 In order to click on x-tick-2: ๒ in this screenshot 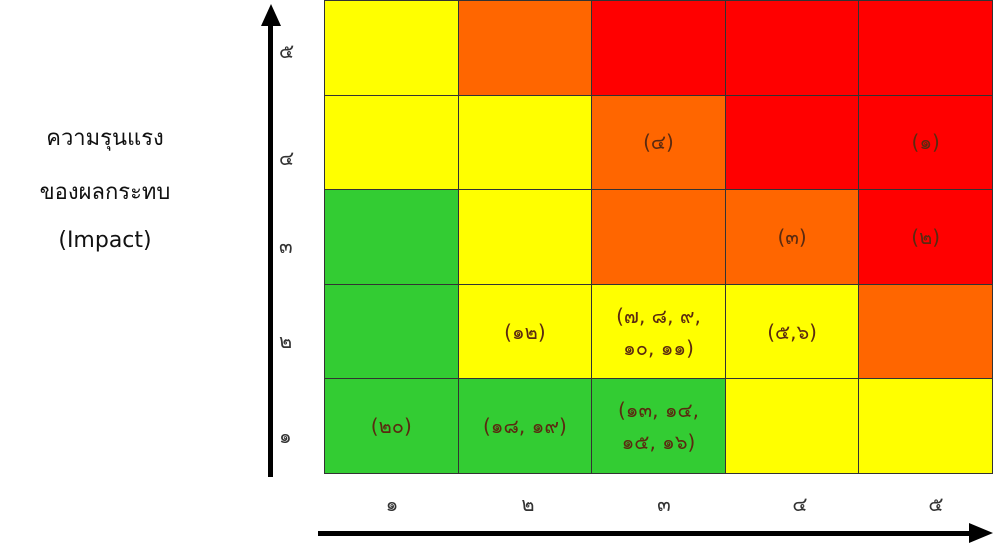, I will do `click(528, 504)`.